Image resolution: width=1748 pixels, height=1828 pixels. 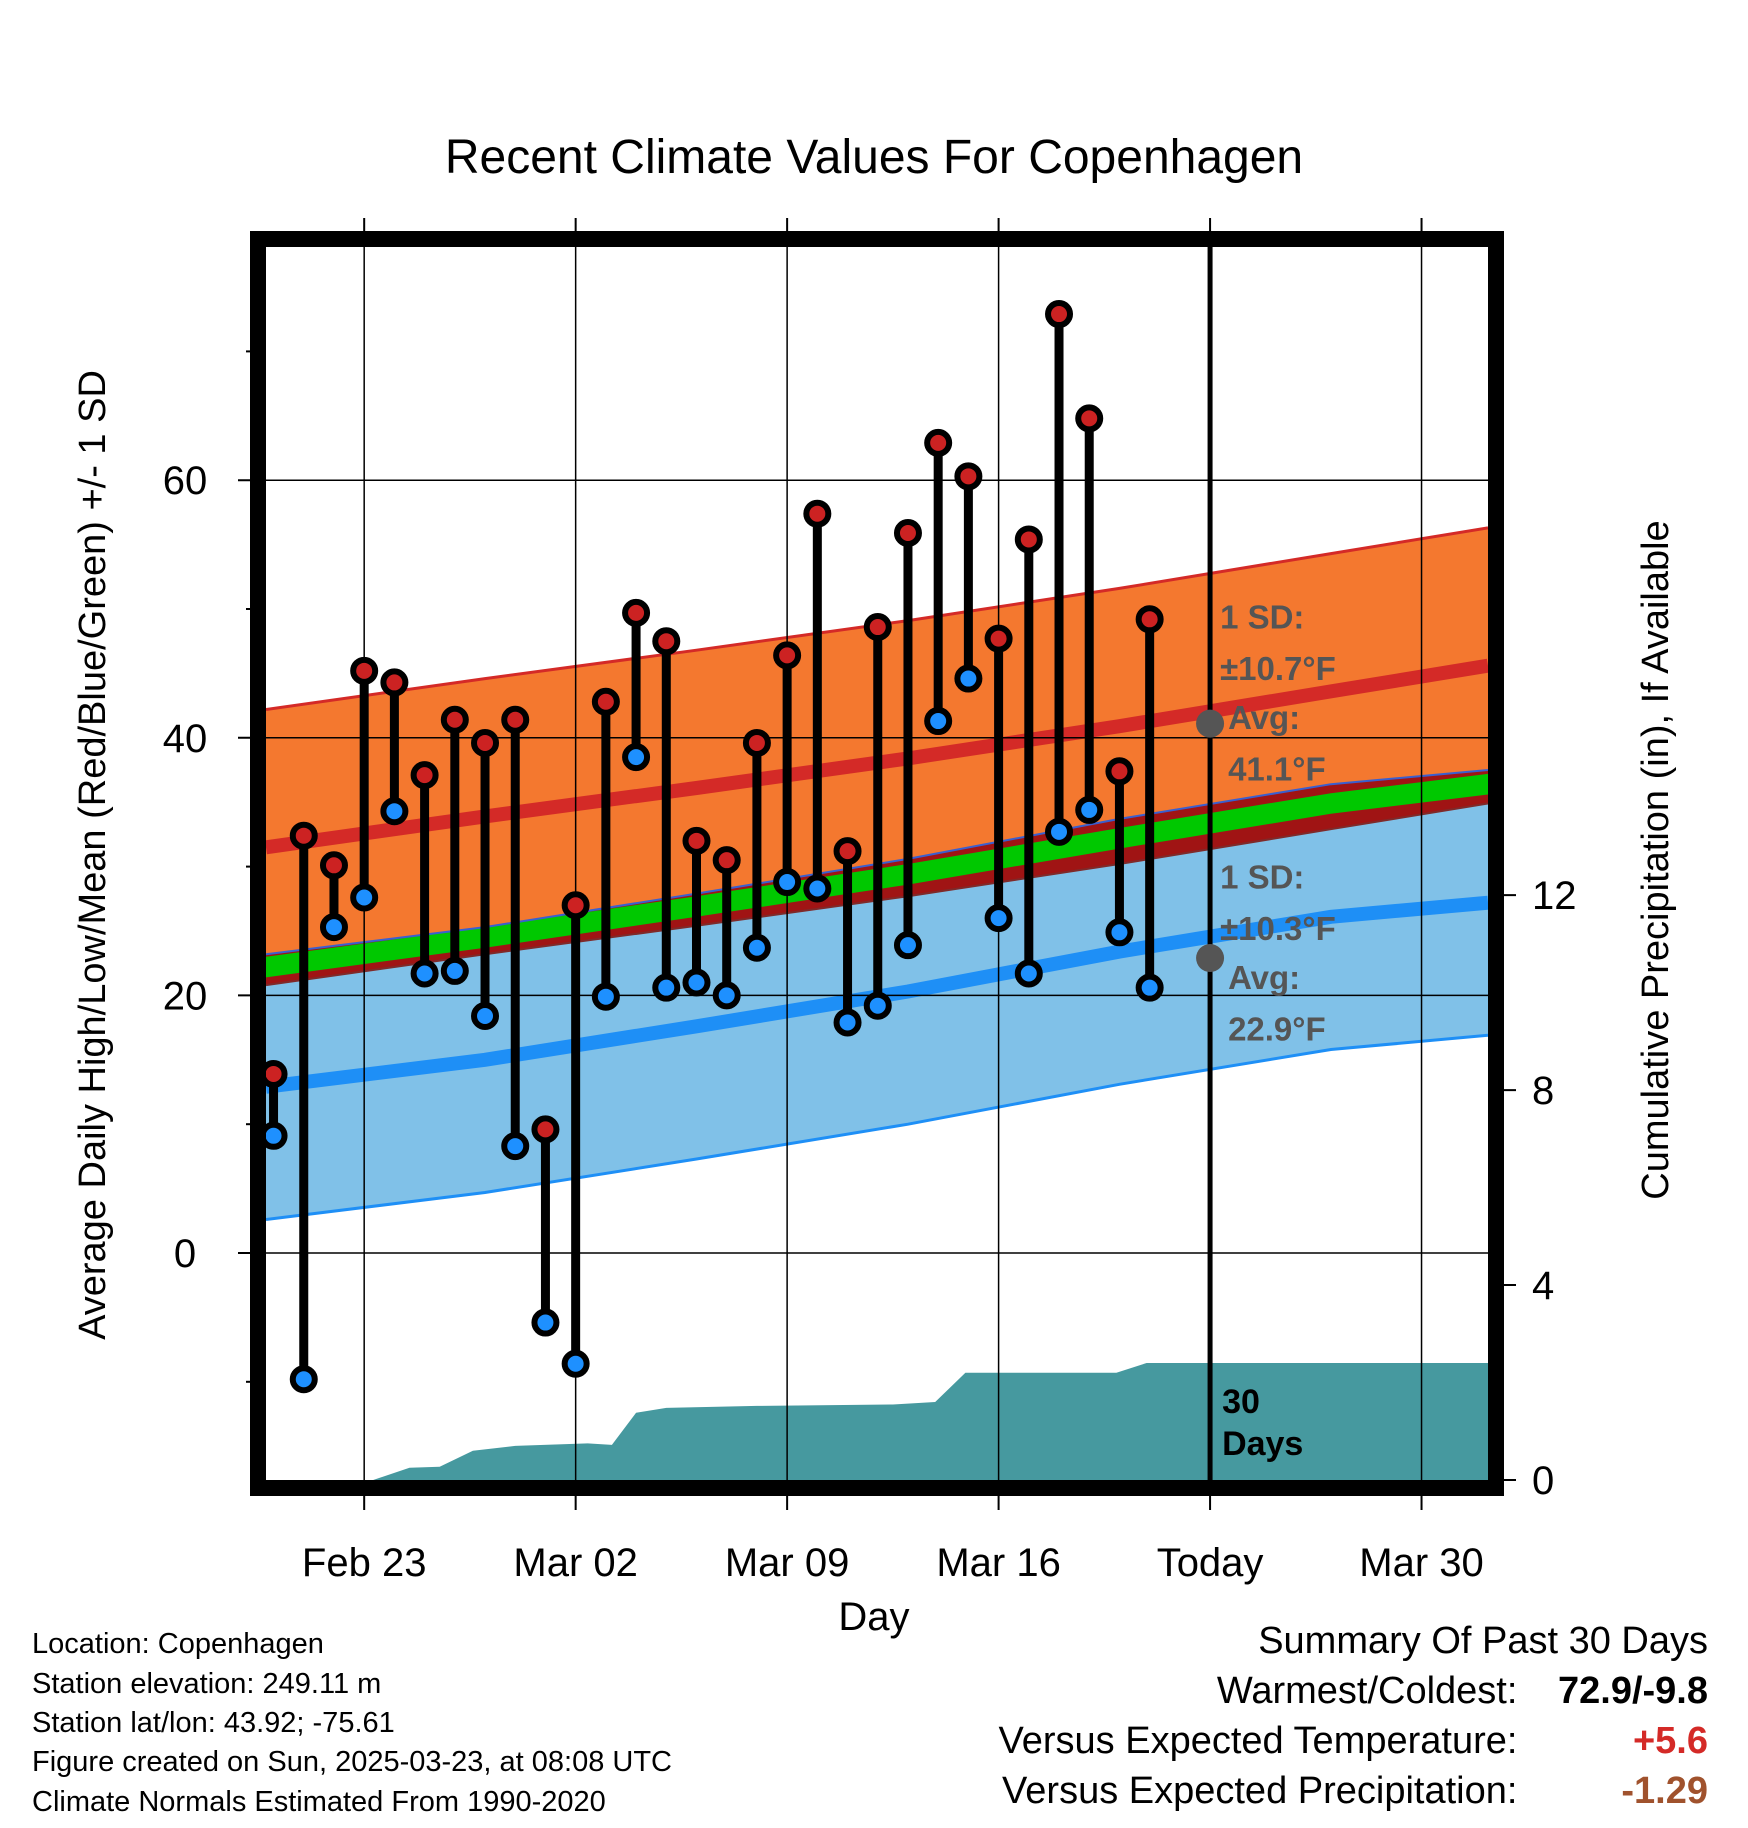 I want to click on y2-tick-label: 0, so click(x=1543, y=1481).